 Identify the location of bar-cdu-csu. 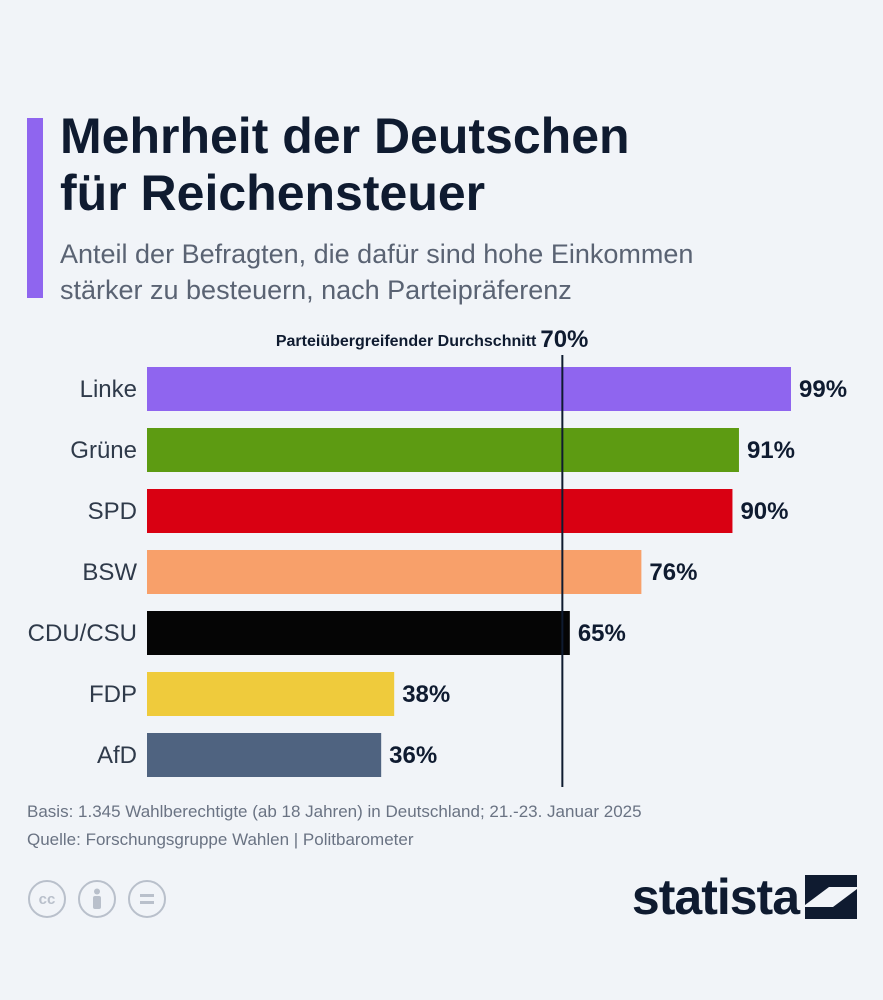
(358, 633).